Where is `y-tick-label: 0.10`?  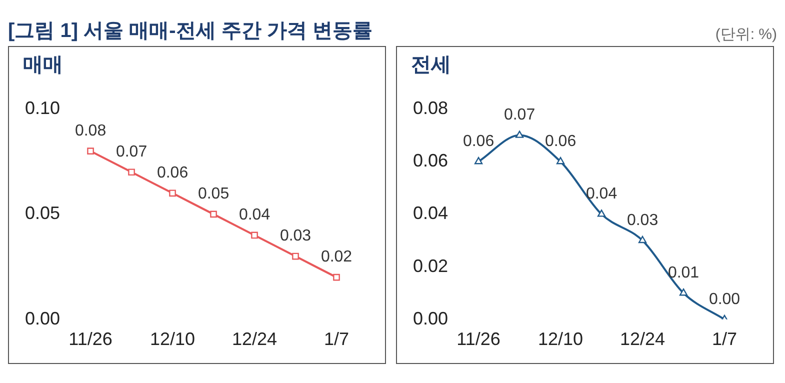 y-tick-label: 0.10 is located at coordinates (42, 108).